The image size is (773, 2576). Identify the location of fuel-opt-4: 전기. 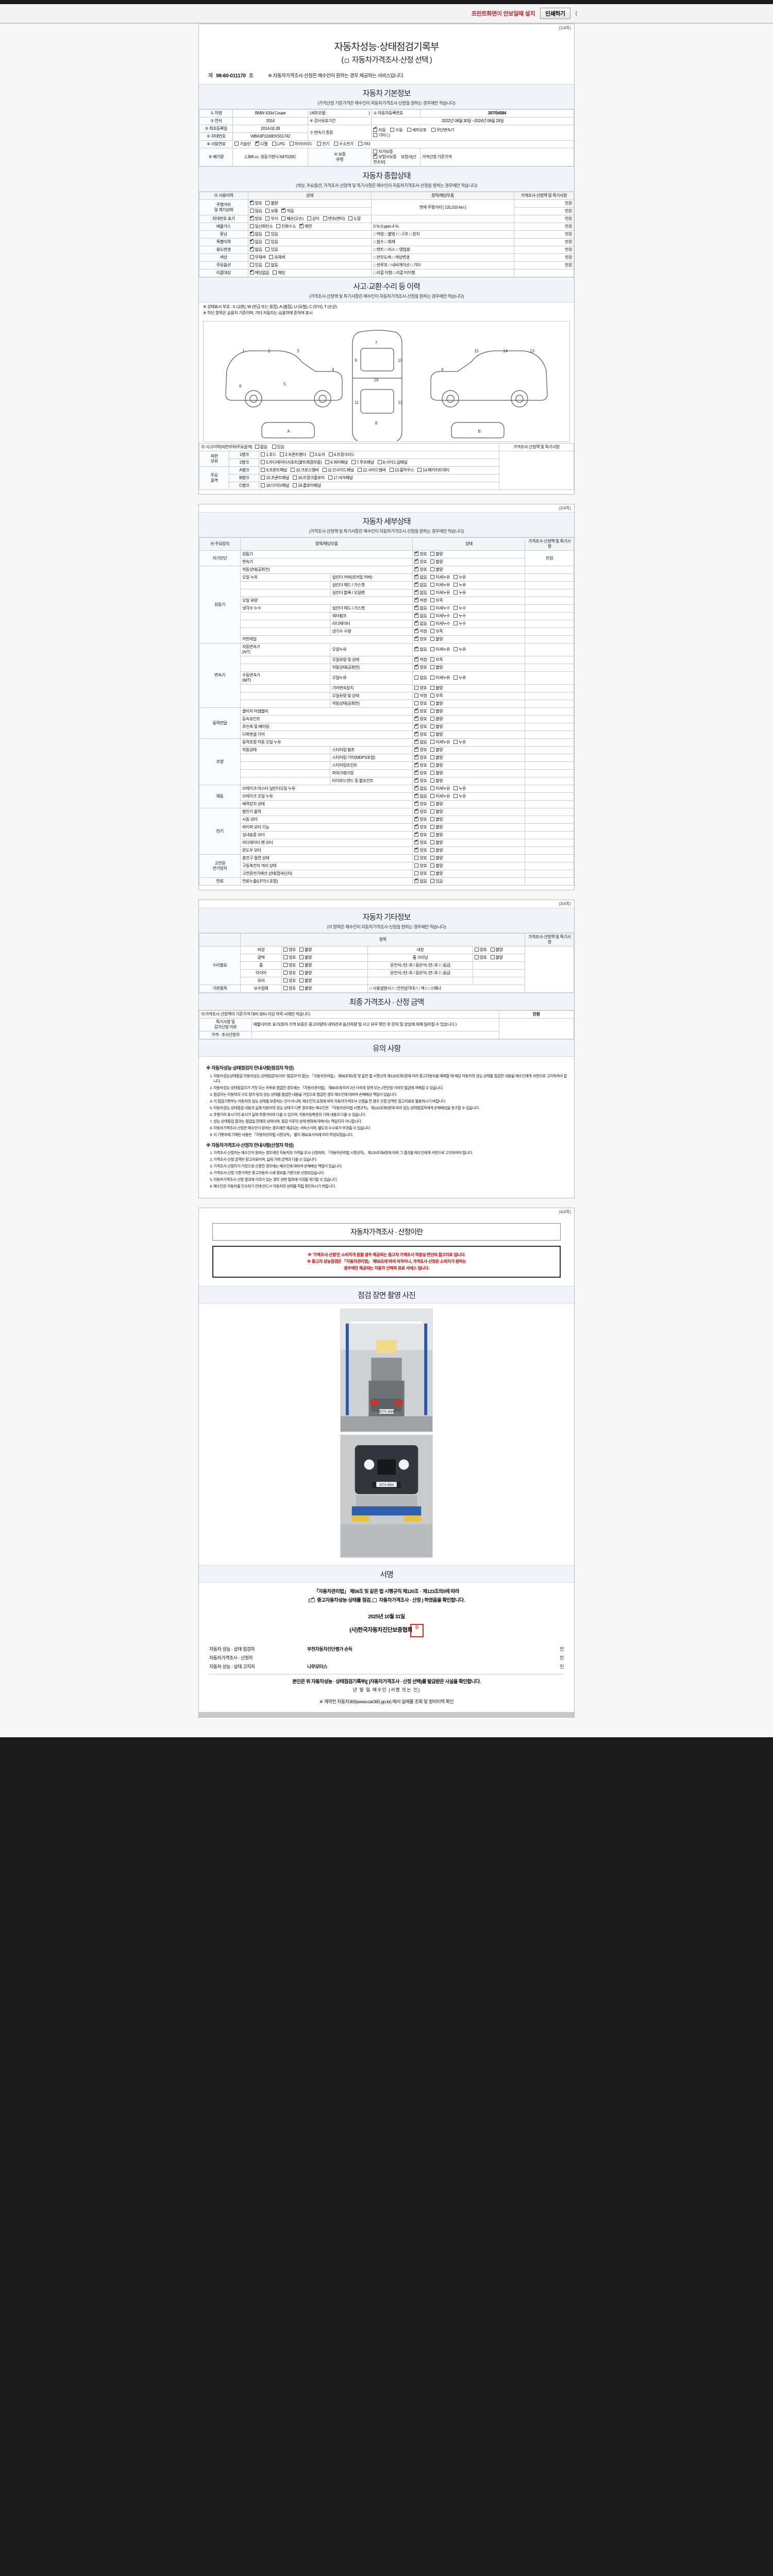
(323, 144).